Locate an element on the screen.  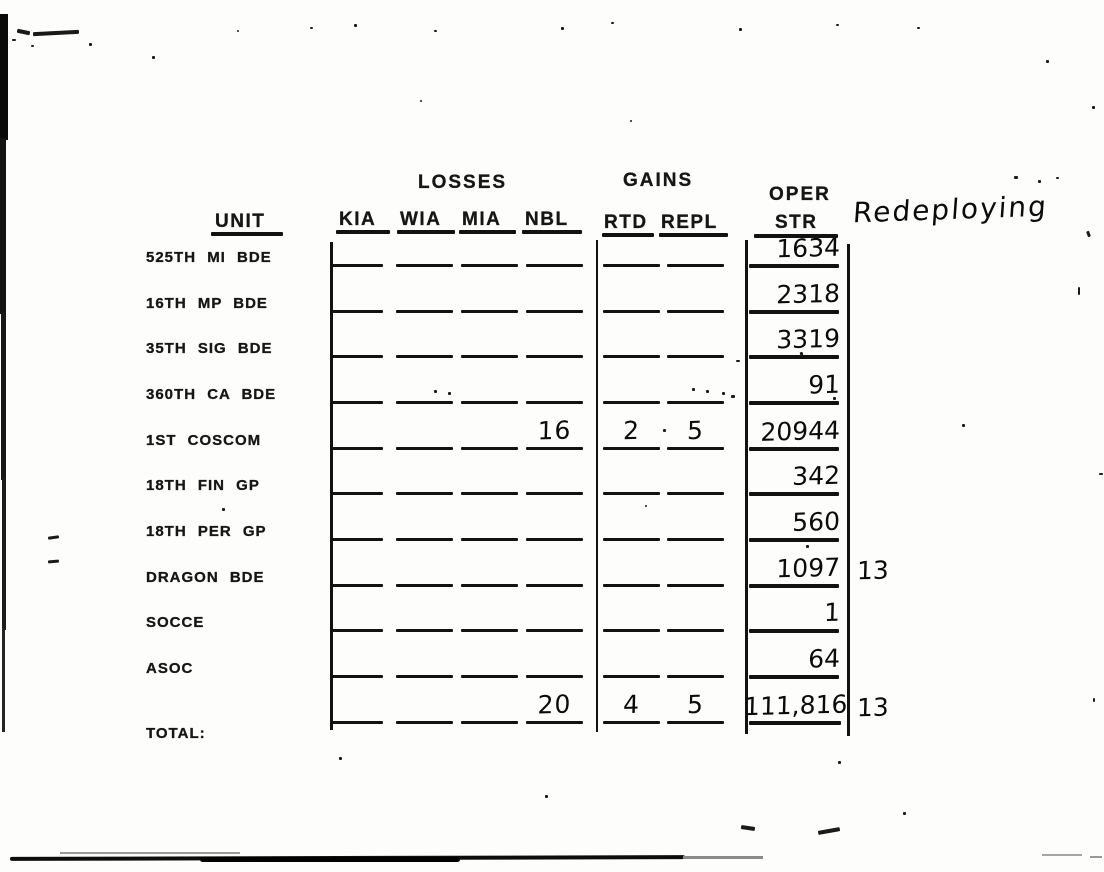
redeploying-handwritten-note: Redeploying is located at coordinates (950, 209).